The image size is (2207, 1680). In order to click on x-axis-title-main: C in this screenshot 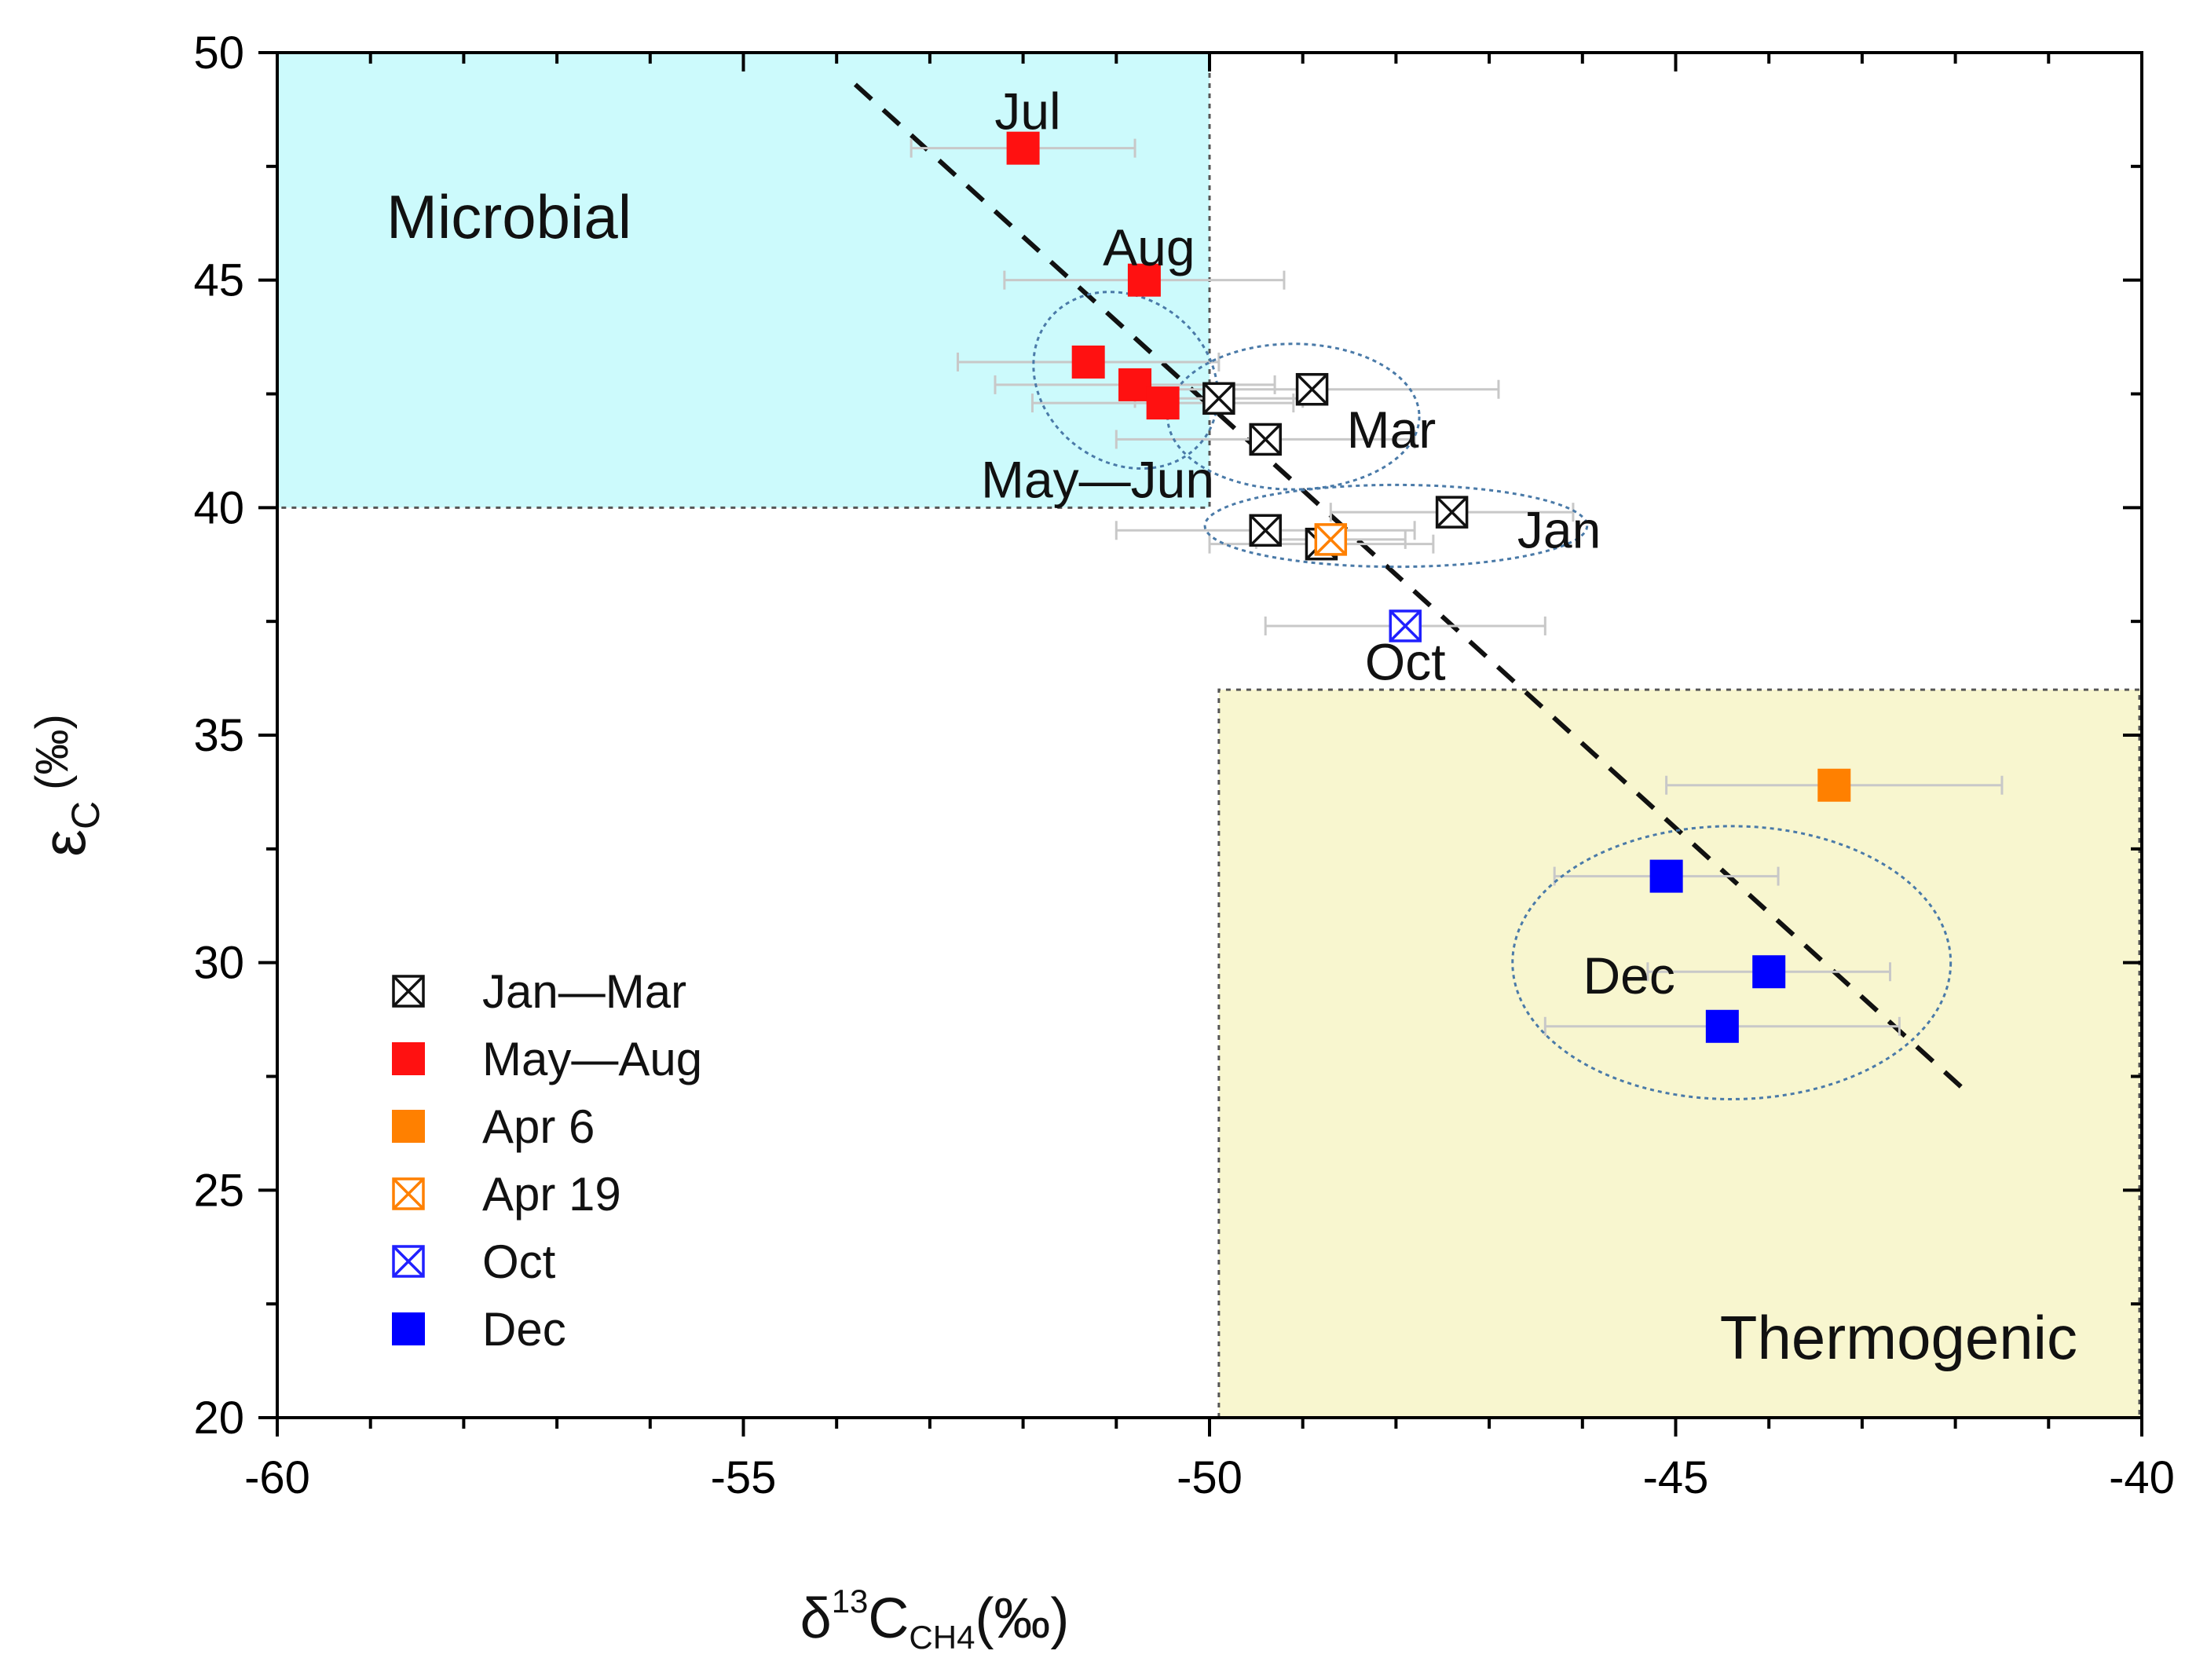, I will do `click(888, 1618)`.